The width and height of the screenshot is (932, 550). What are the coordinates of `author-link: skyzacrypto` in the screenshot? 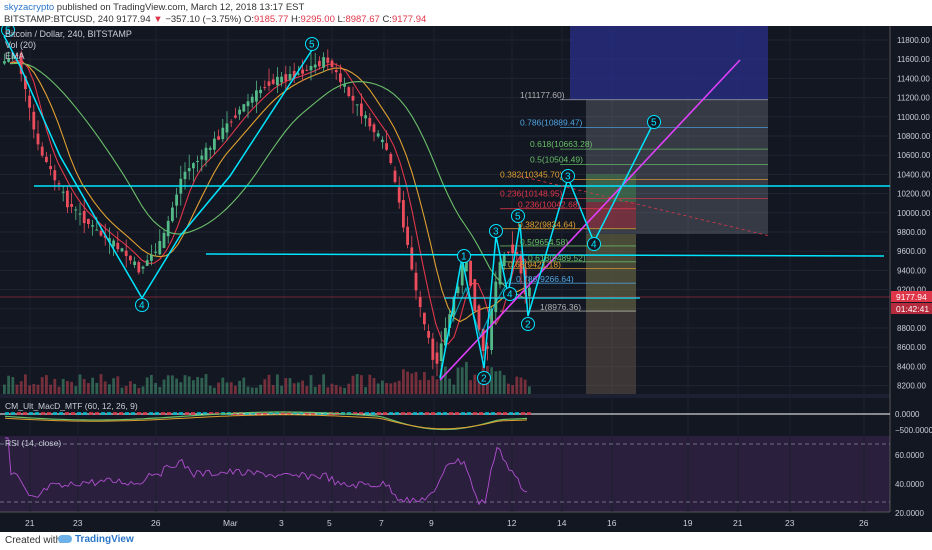 It's located at (29, 7).